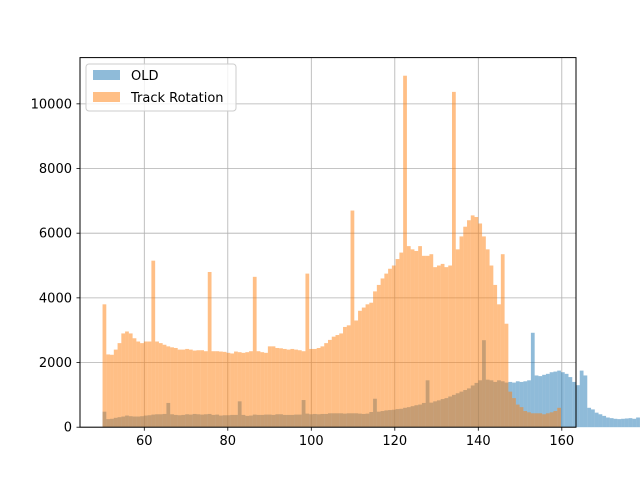 The height and width of the screenshot is (484, 640). Describe the element at coordinates (478, 441) in the screenshot. I see `x-tick-label: 140` at that location.